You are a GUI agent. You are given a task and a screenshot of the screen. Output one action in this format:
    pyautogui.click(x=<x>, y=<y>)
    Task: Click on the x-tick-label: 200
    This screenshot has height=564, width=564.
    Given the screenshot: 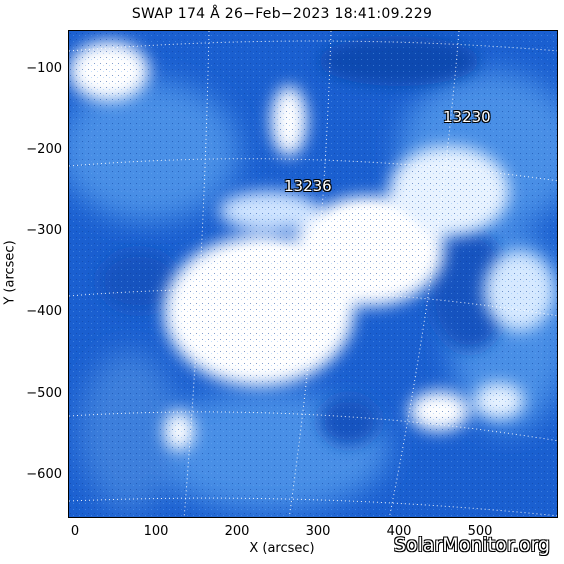 What is the action you would take?
    pyautogui.click(x=237, y=531)
    